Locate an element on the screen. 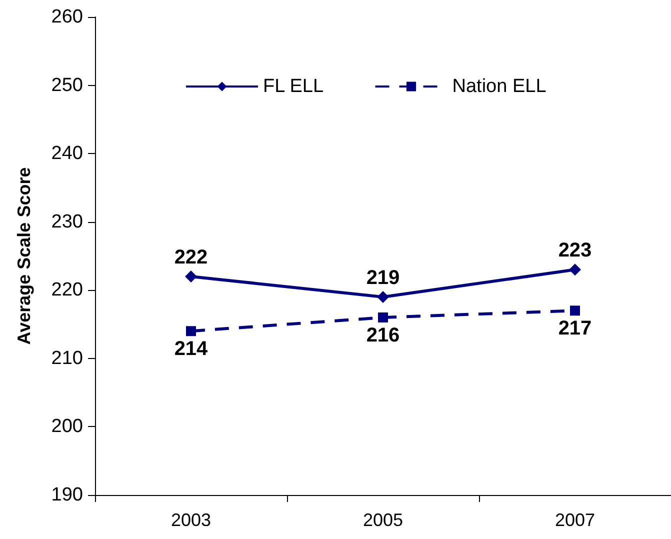  y-tick-label: 210 is located at coordinates (67, 358).